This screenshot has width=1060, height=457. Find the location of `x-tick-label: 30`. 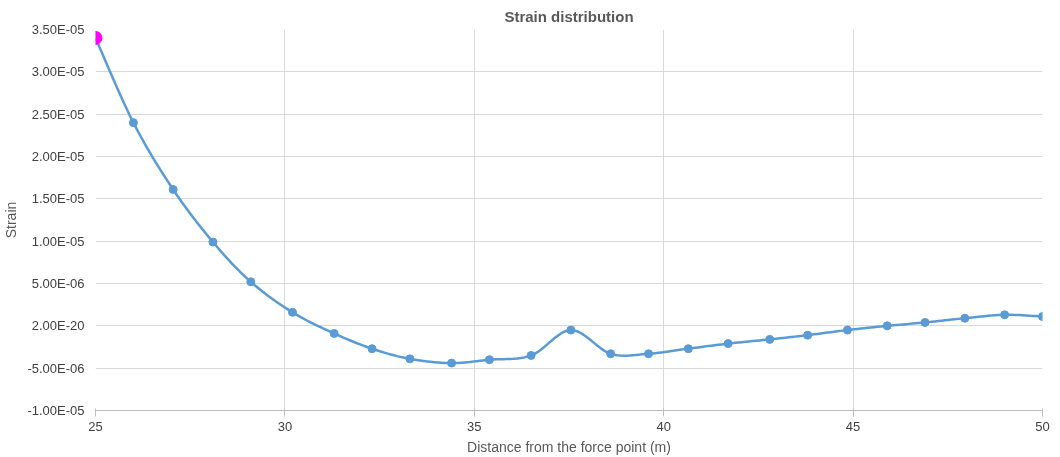

x-tick-label: 30 is located at coordinates (285, 426).